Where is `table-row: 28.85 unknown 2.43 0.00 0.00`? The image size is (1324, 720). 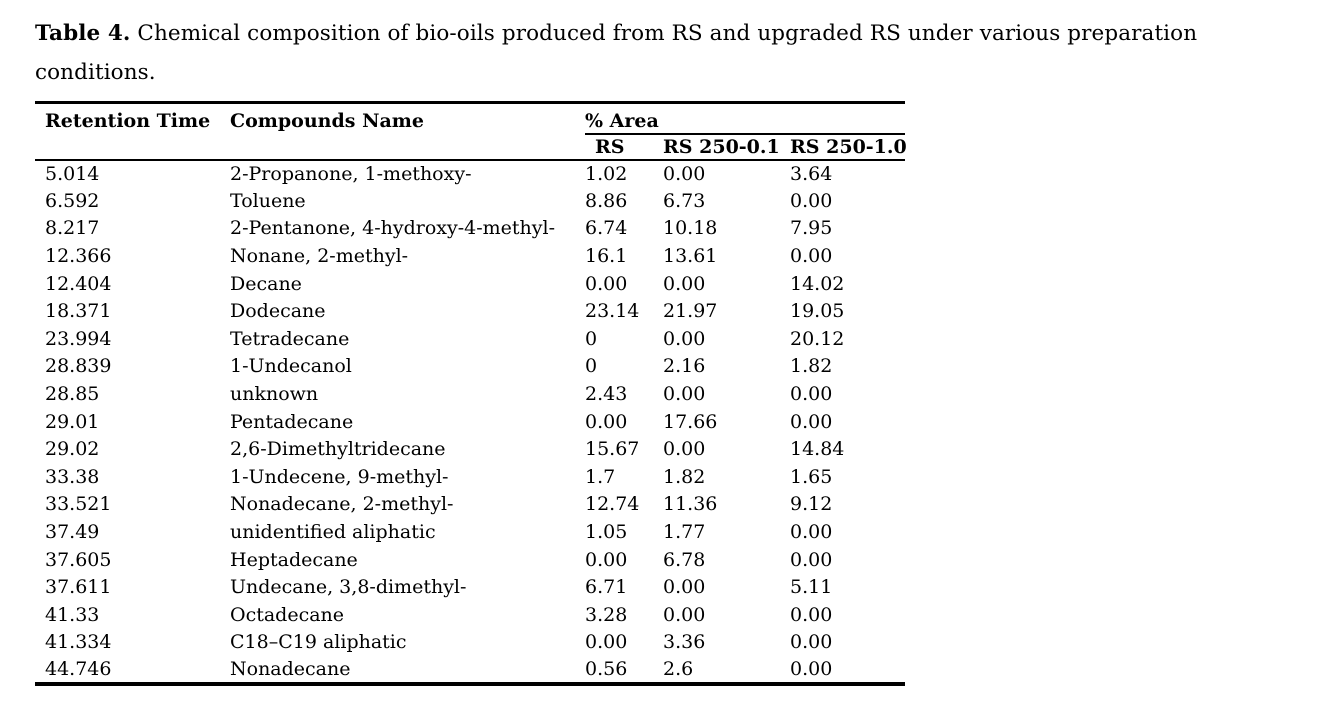 table-row: 28.85 unknown 2.43 0.00 0.00 is located at coordinates (470, 394).